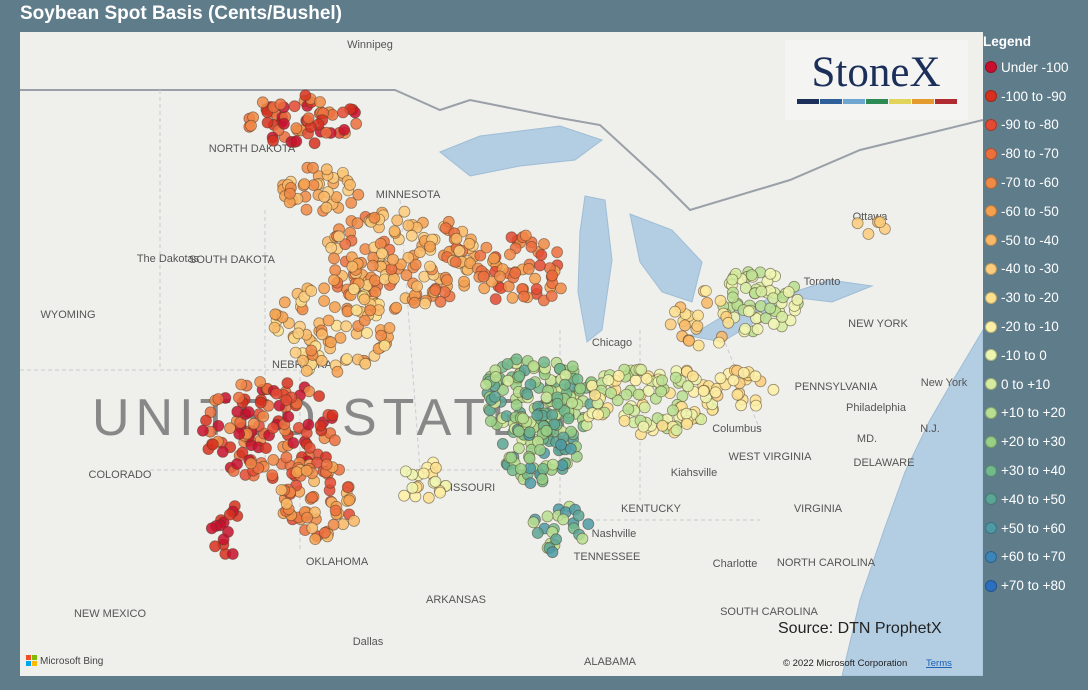 This screenshot has height=690, width=1088. Describe the element at coordinates (1035, 355) in the screenshot. I see `legend-item: -10 to 0` at that location.